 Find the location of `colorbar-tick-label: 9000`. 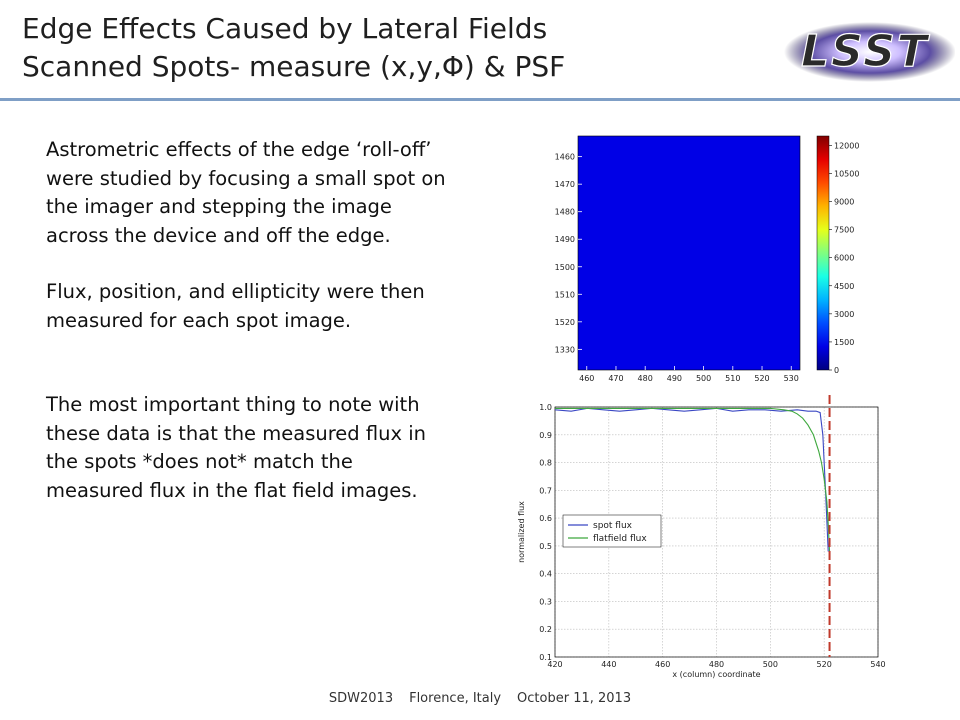

colorbar-tick-label: 9000 is located at coordinates (844, 202).